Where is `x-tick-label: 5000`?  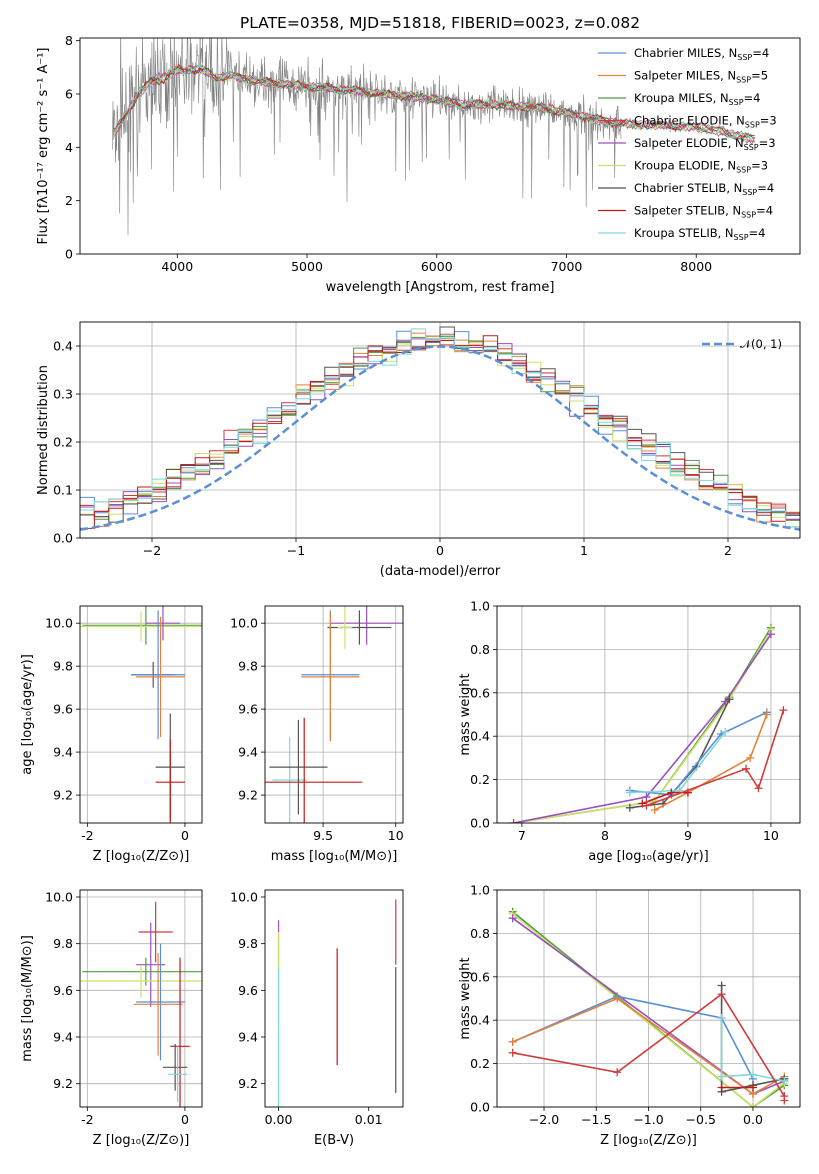
x-tick-label: 5000 is located at coordinates (307, 266).